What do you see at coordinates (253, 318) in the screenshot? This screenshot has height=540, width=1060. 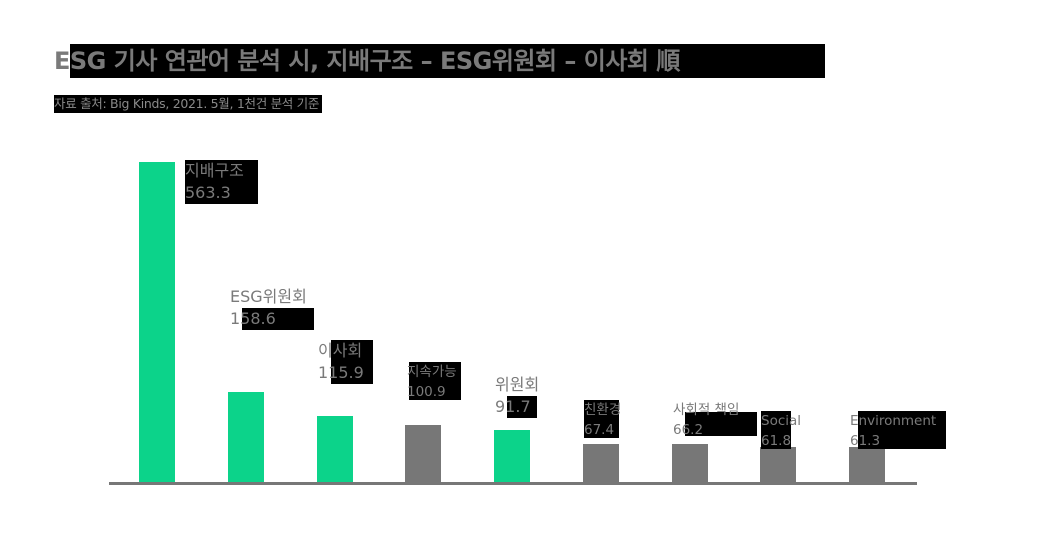 I see `value-label: 158.6` at bounding box center [253, 318].